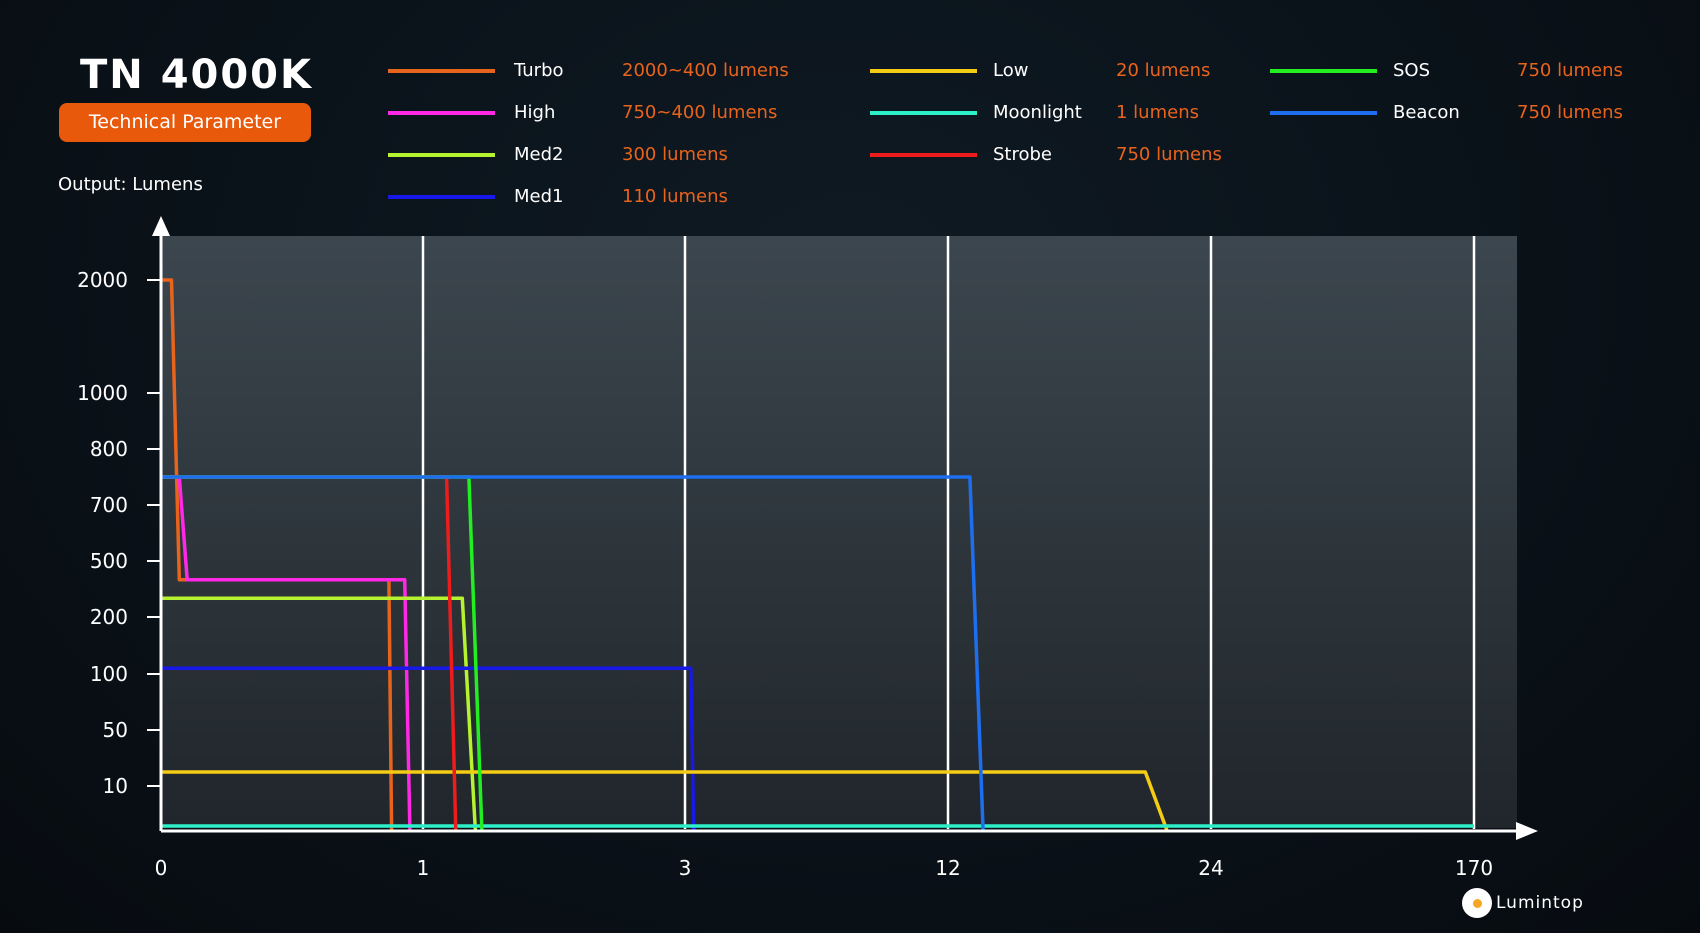  I want to click on series-line-turbo, so click(277, 555).